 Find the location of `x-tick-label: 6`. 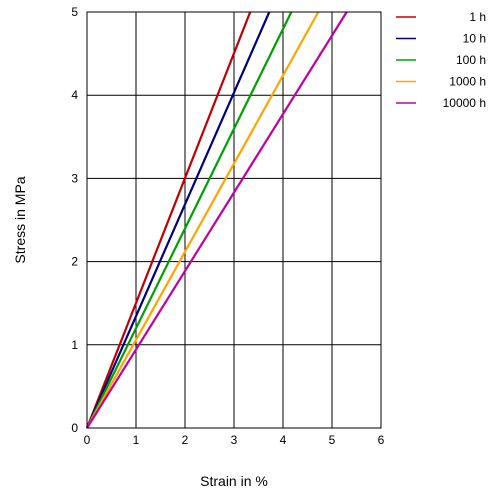

x-tick-label: 6 is located at coordinates (381, 440).